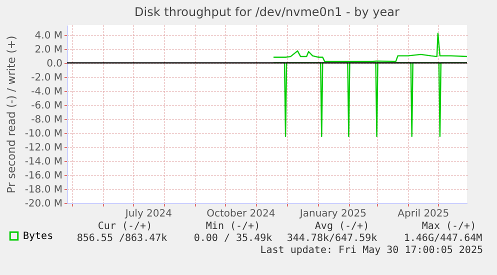 The image size is (497, 275). Describe the element at coordinates (233, 226) in the screenshot. I see `text: Min (-/+)` at that location.